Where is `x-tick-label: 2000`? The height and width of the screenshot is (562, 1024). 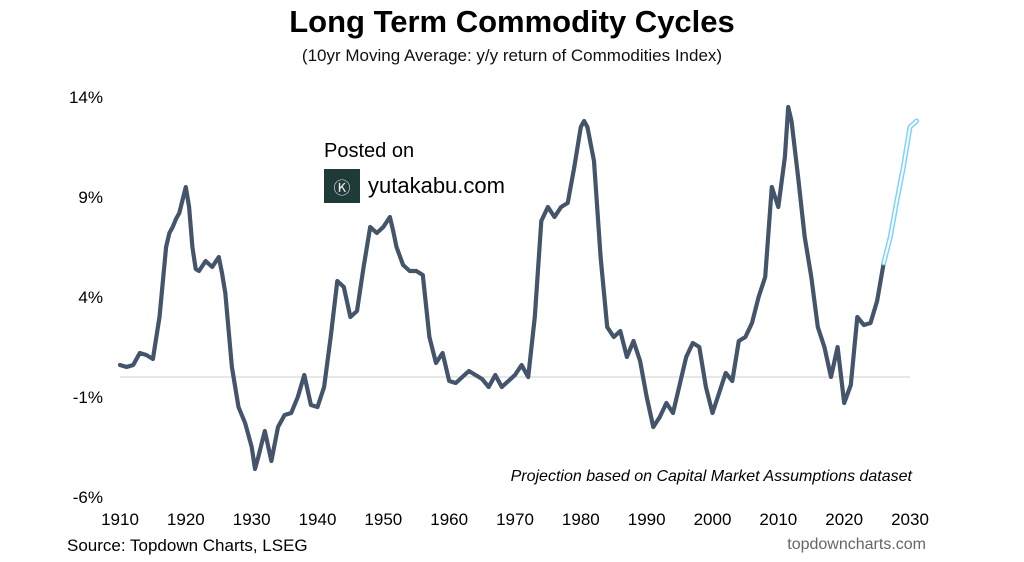
x-tick-label: 2000 is located at coordinates (713, 519).